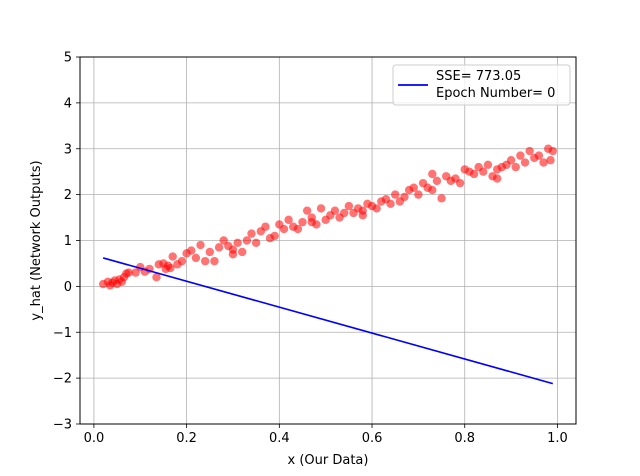  I want to click on x-tick-label: 0.0, so click(94, 438).